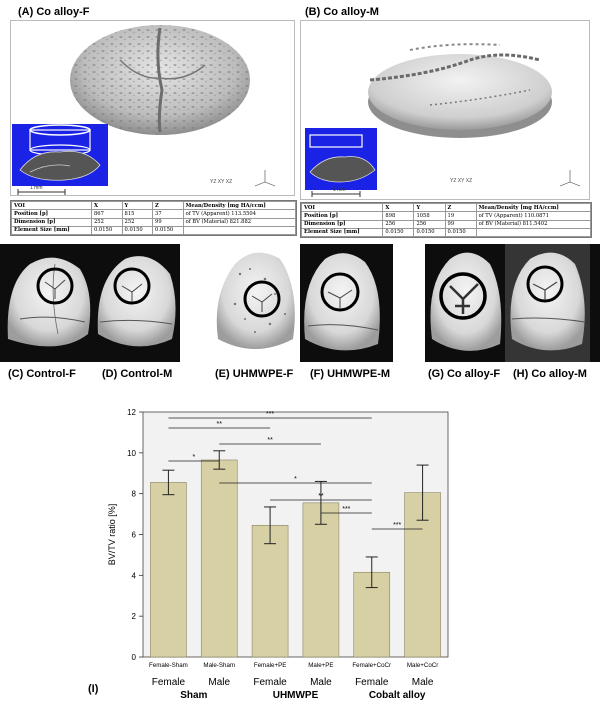 Image resolution: width=600 pixels, height=712 pixels. What do you see at coordinates (134, 575) in the screenshot?
I see `y-tick-label: 4` at bounding box center [134, 575].